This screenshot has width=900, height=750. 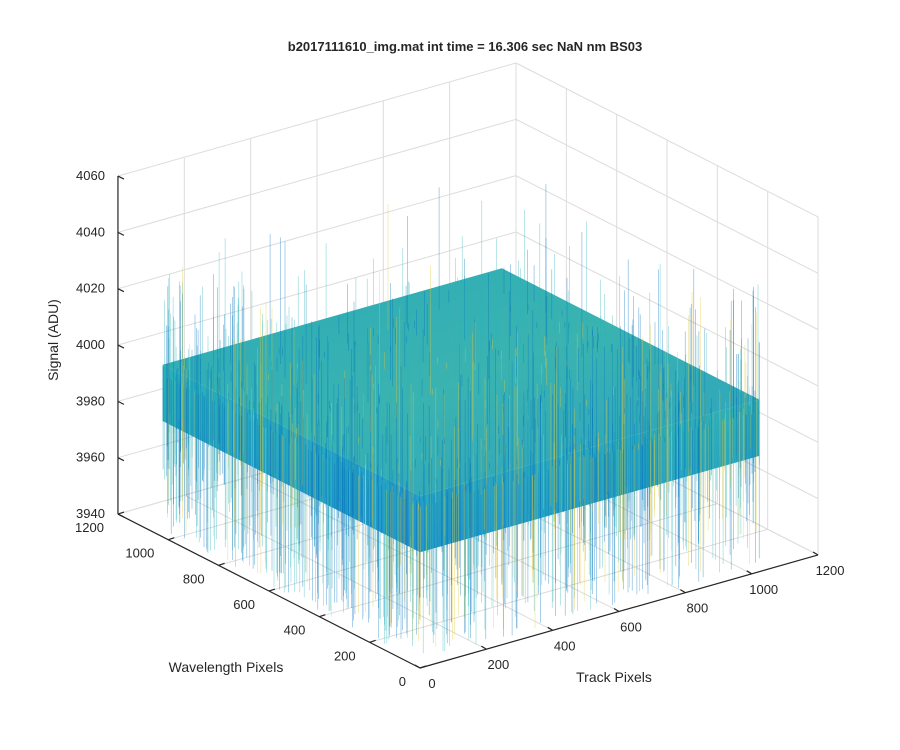 What do you see at coordinates (402, 681) in the screenshot?
I see `y-tick-label: 0` at bounding box center [402, 681].